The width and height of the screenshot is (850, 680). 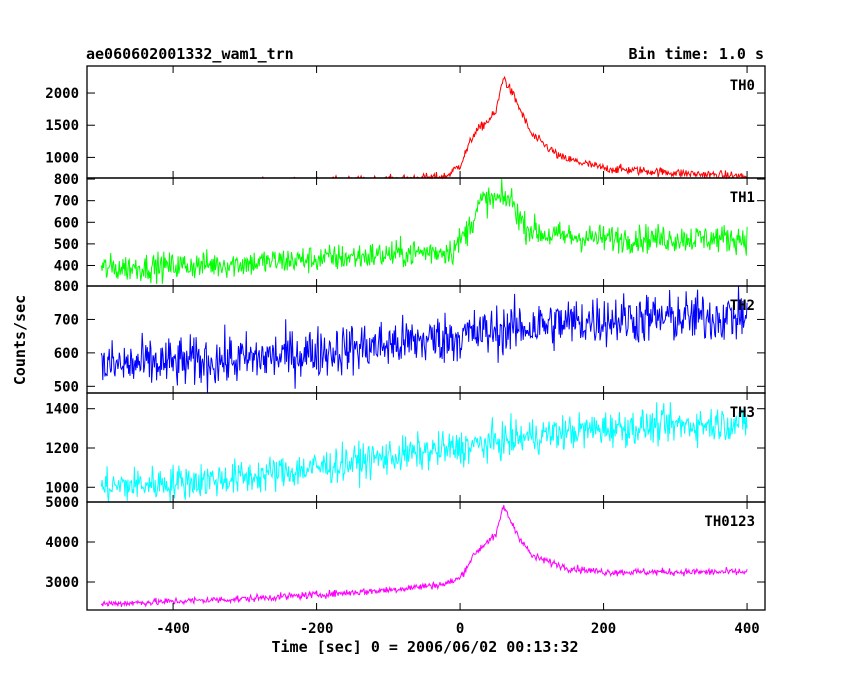 What do you see at coordinates (190, 54) in the screenshot?
I see `chart-title: ae060602001332_wam1_trn` at bounding box center [190, 54].